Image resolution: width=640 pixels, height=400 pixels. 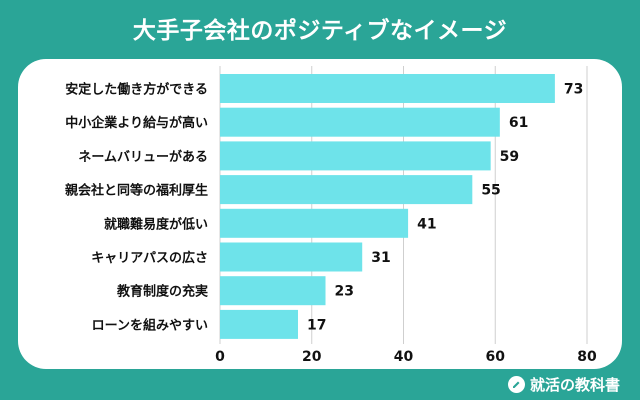 What do you see at coordinates (426, 224) in the screenshot?
I see `data-label: 41` at bounding box center [426, 224].